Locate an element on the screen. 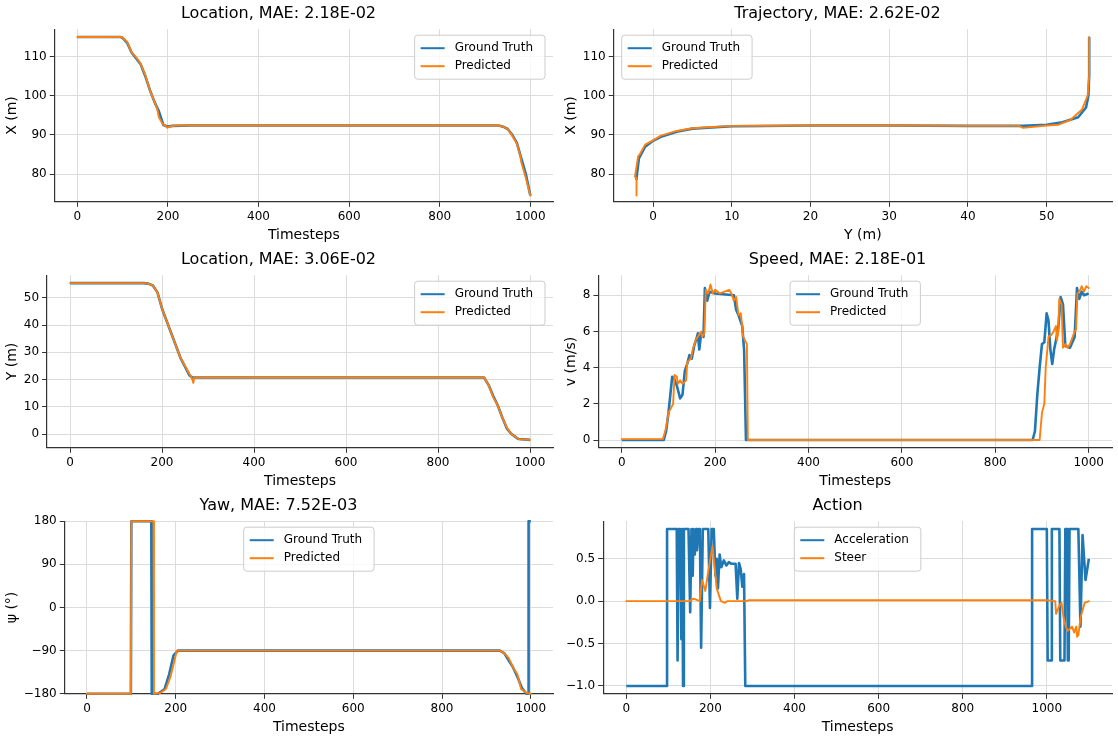 Image resolution: width=1118 pixels, height=740 pixels. y-tick-label: −90 is located at coordinates (44, 649).